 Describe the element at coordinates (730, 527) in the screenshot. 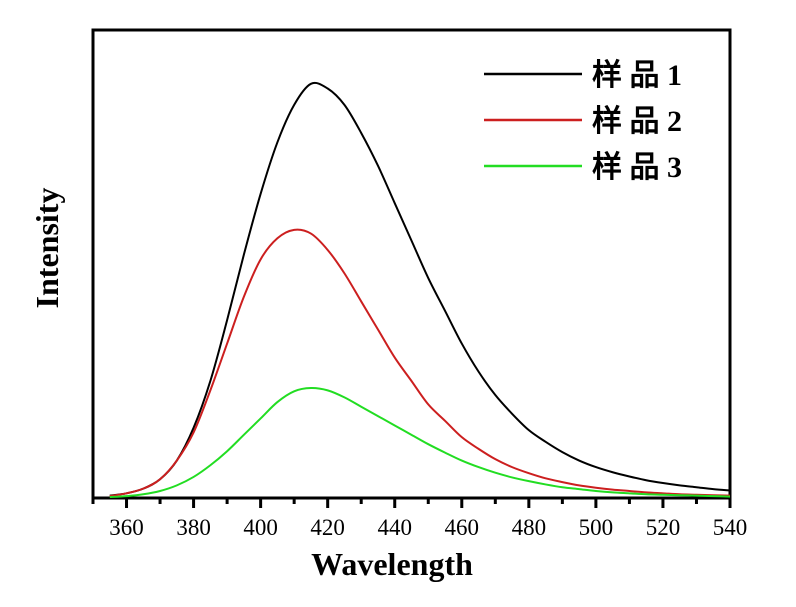

I see `x-tick-label: 540` at that location.